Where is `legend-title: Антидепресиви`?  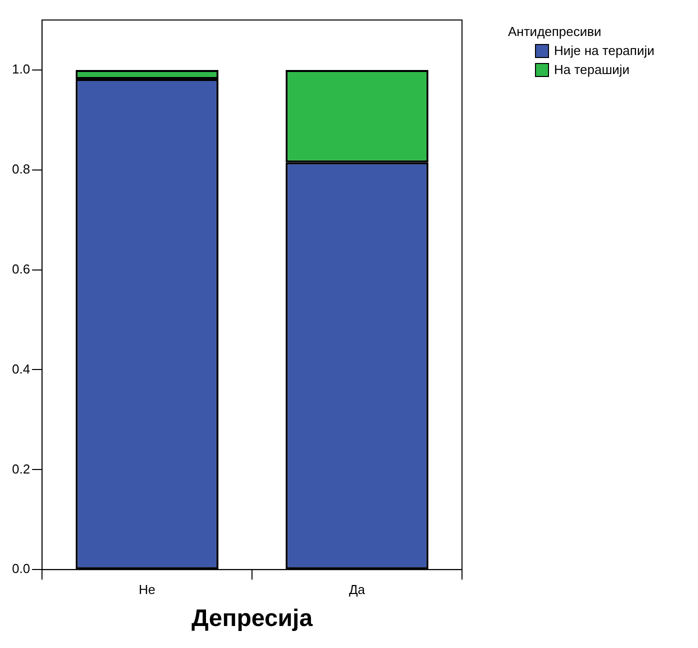
legend-title: Антидепресиви is located at coordinates (555, 31).